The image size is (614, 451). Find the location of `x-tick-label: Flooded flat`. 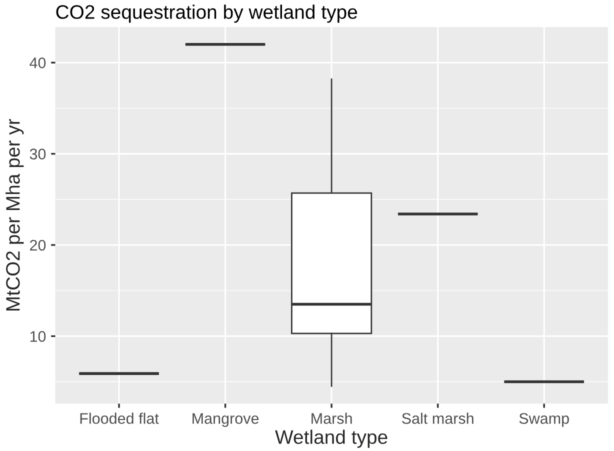

x-tick-label: Flooded flat is located at coordinates (119, 418).